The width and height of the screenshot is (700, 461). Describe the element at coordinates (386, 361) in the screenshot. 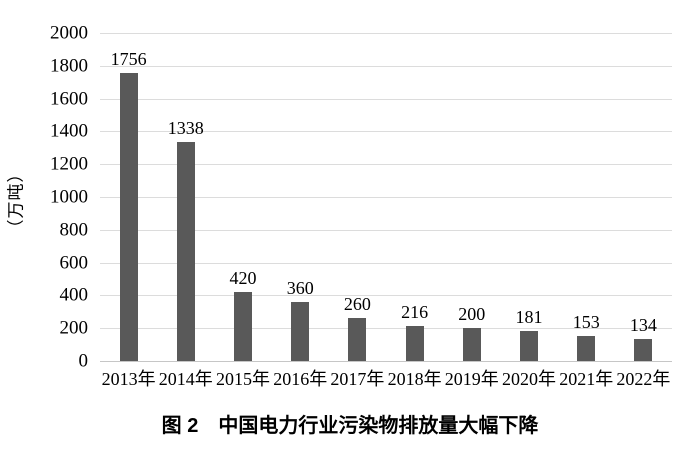

I see `x-axis-line` at that location.